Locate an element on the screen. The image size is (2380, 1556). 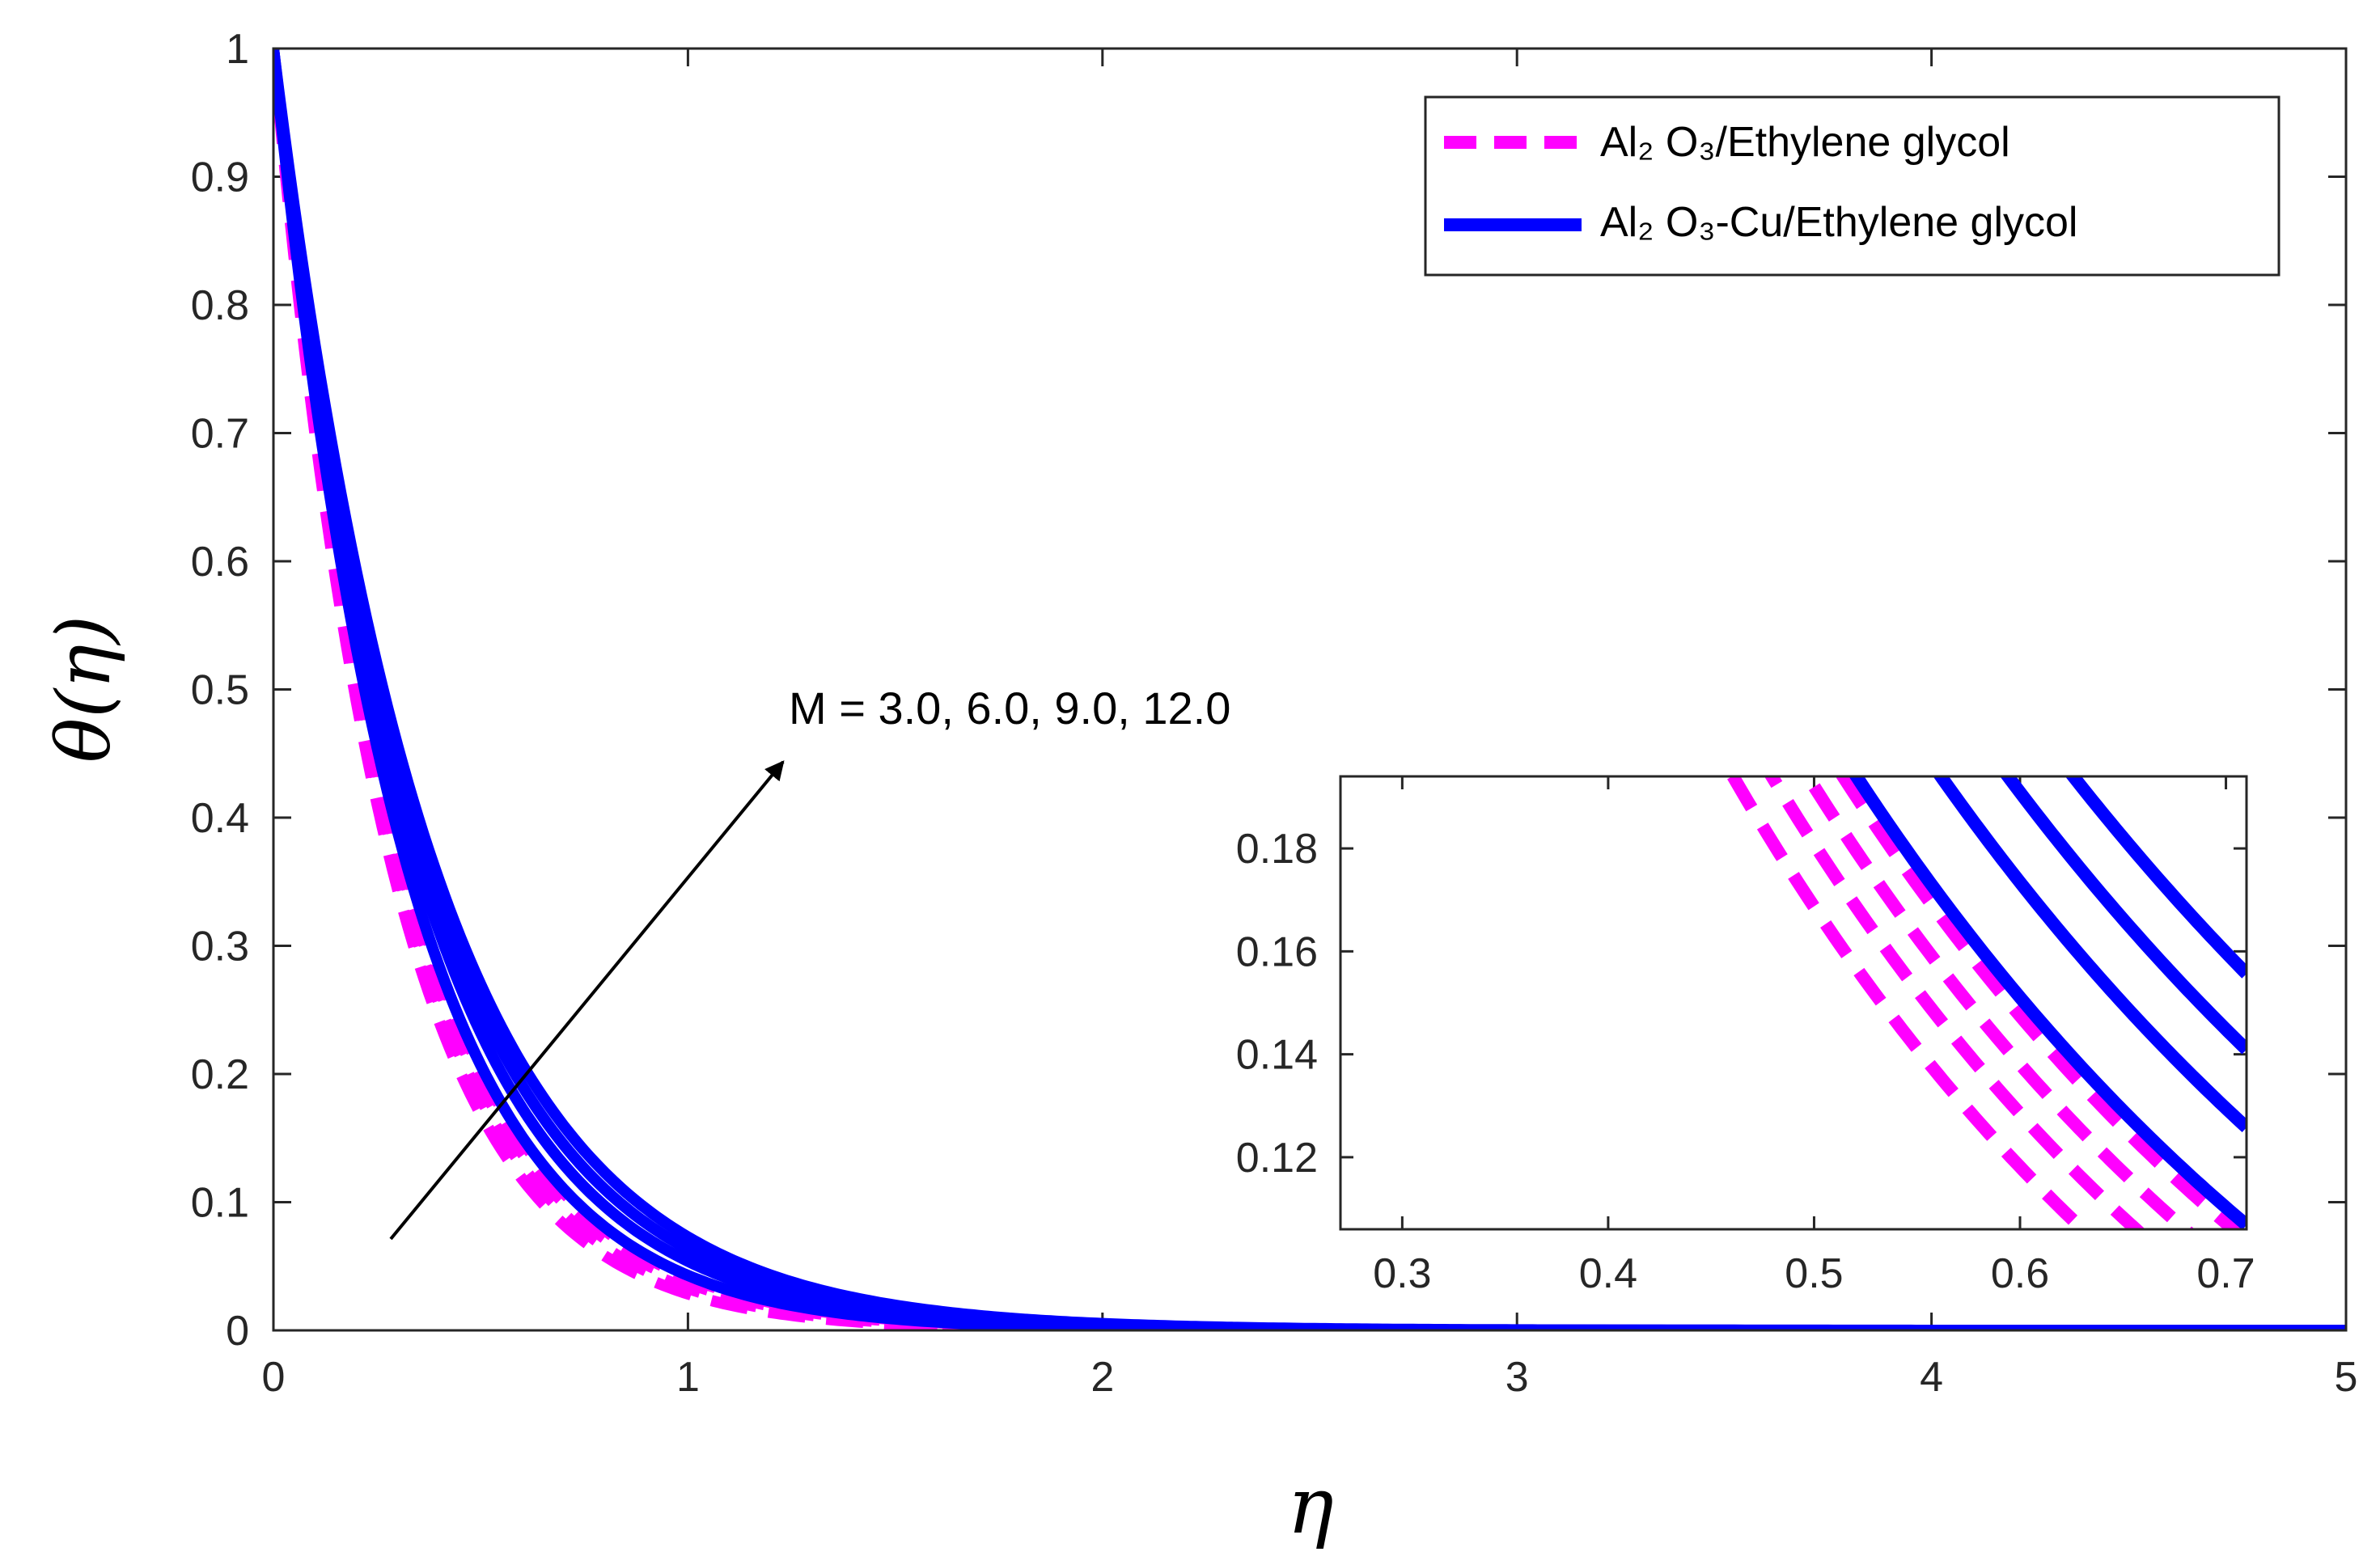
inset-x-tick-labels: 0.3 0.4 0.5 0.6 0.7 is located at coordinates (1814, 1273).